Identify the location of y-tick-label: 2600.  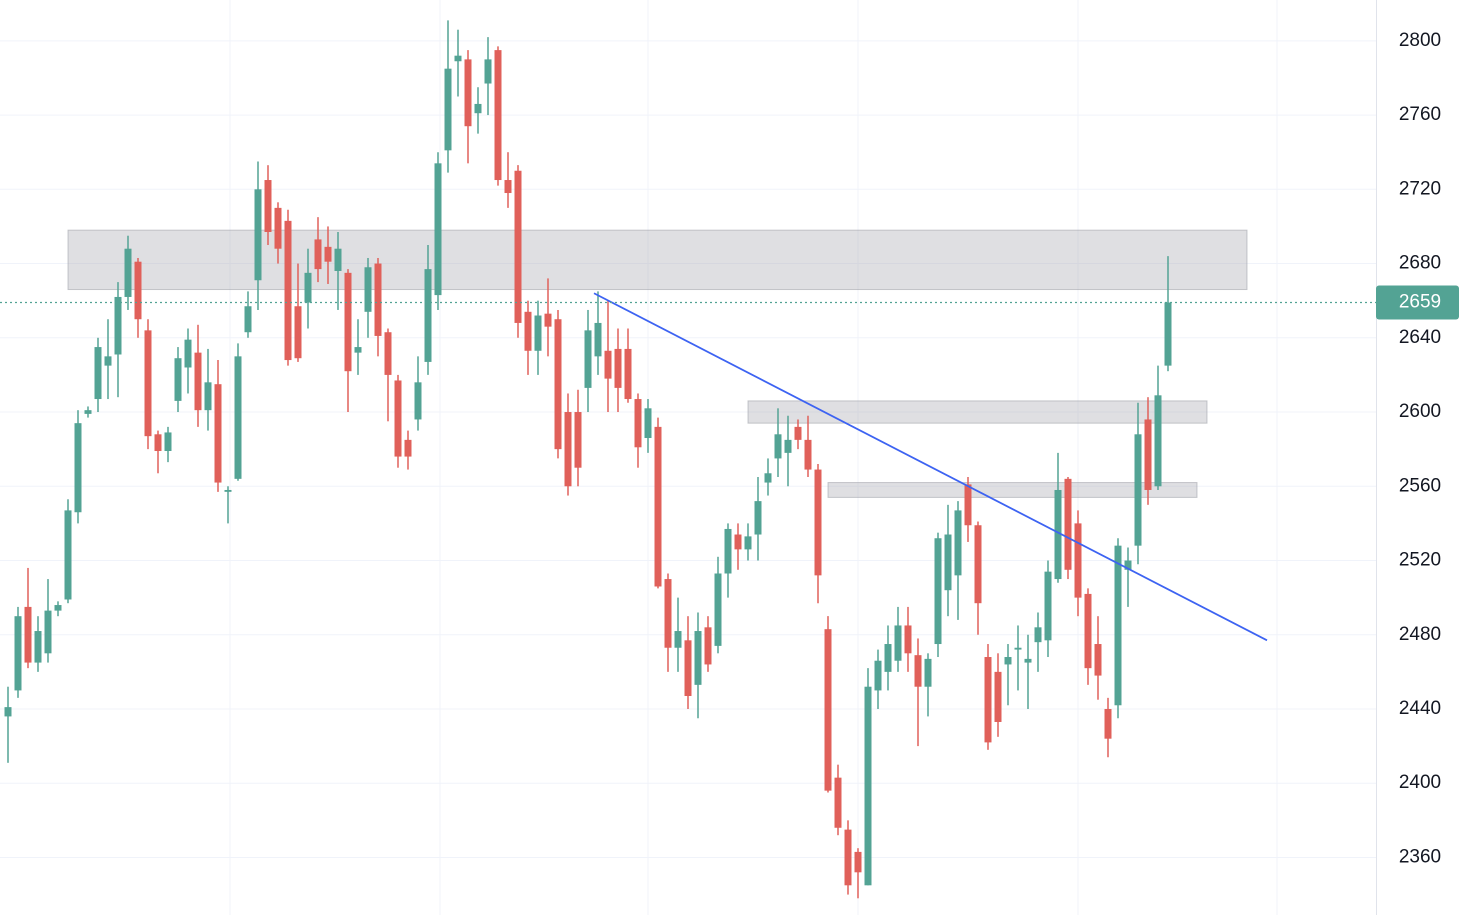
(1420, 411).